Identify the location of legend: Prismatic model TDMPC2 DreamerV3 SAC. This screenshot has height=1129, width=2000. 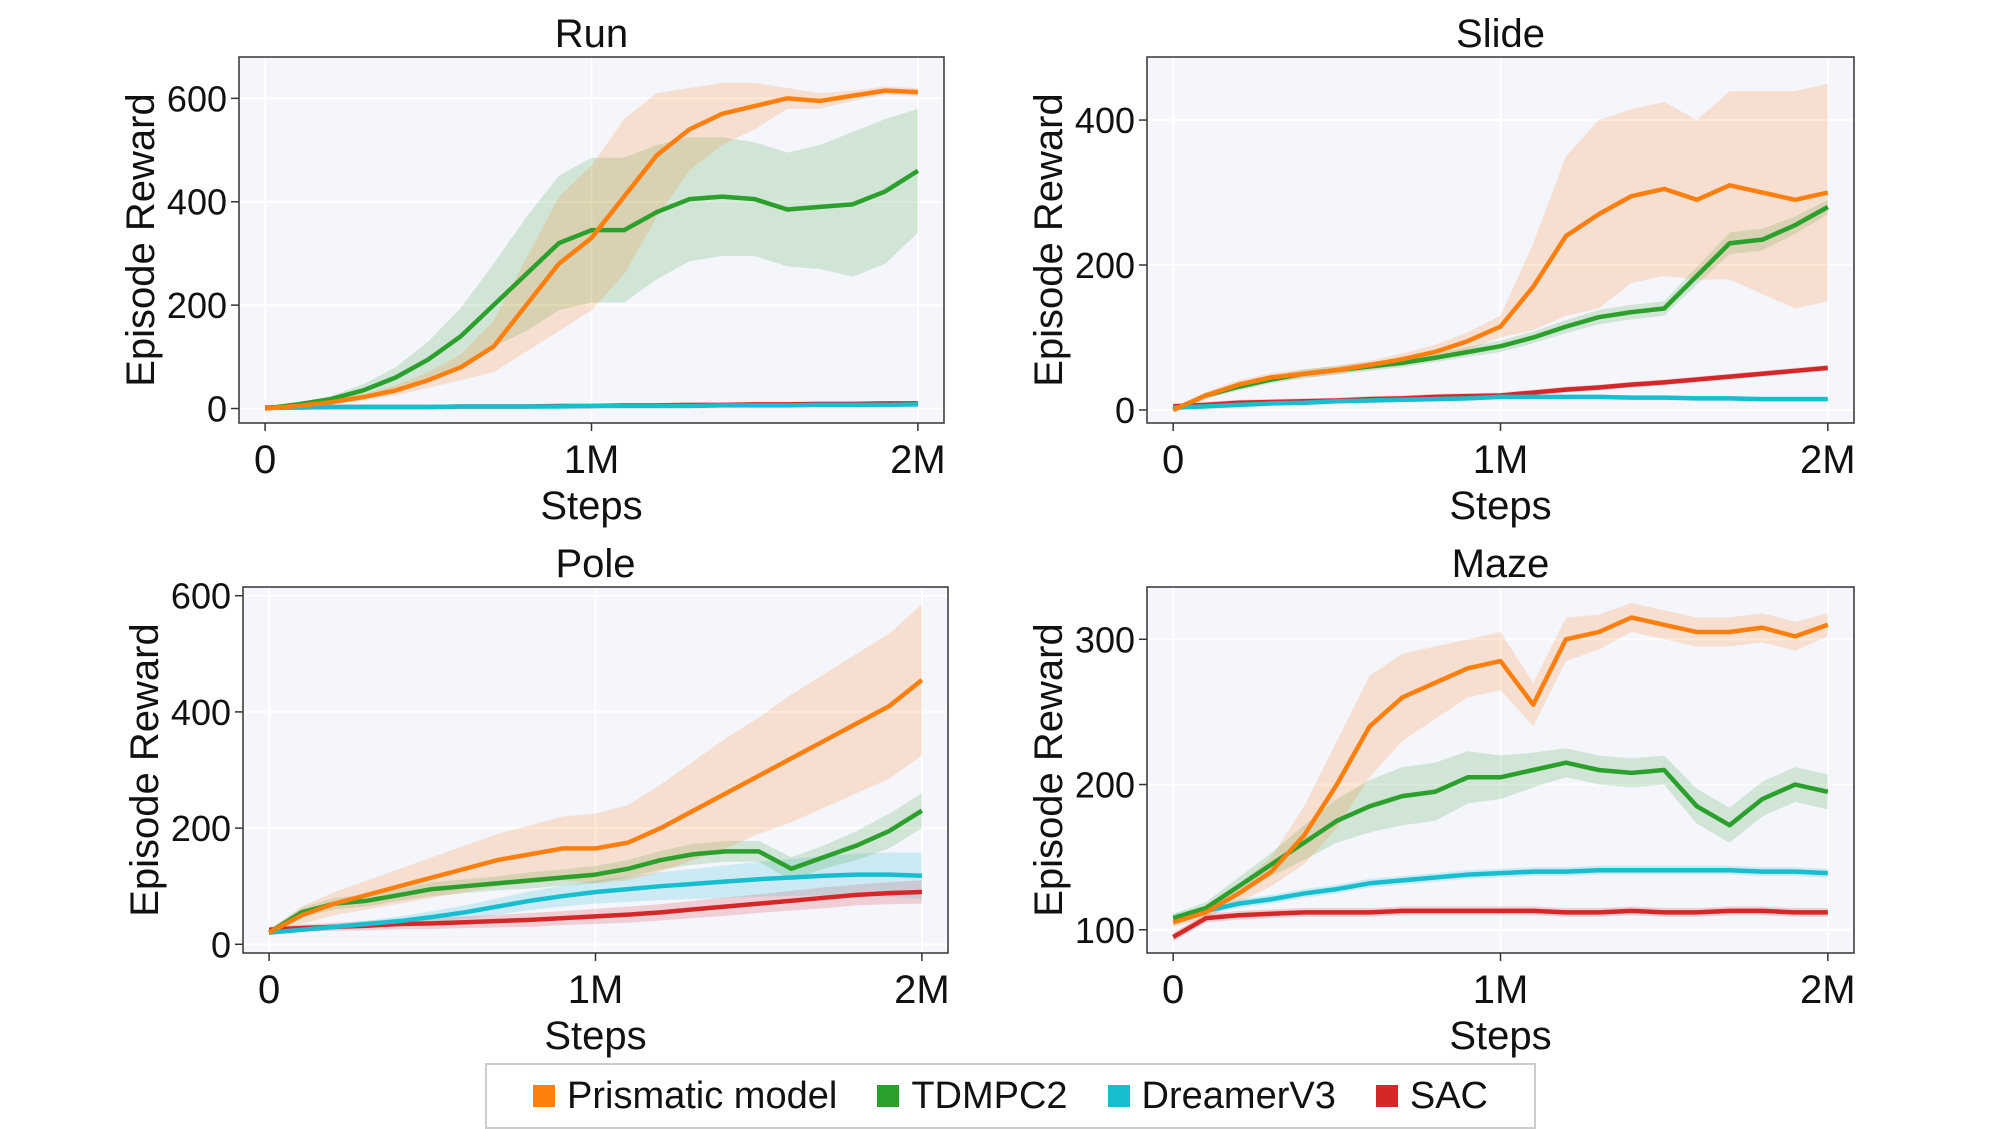
(1010, 1096).